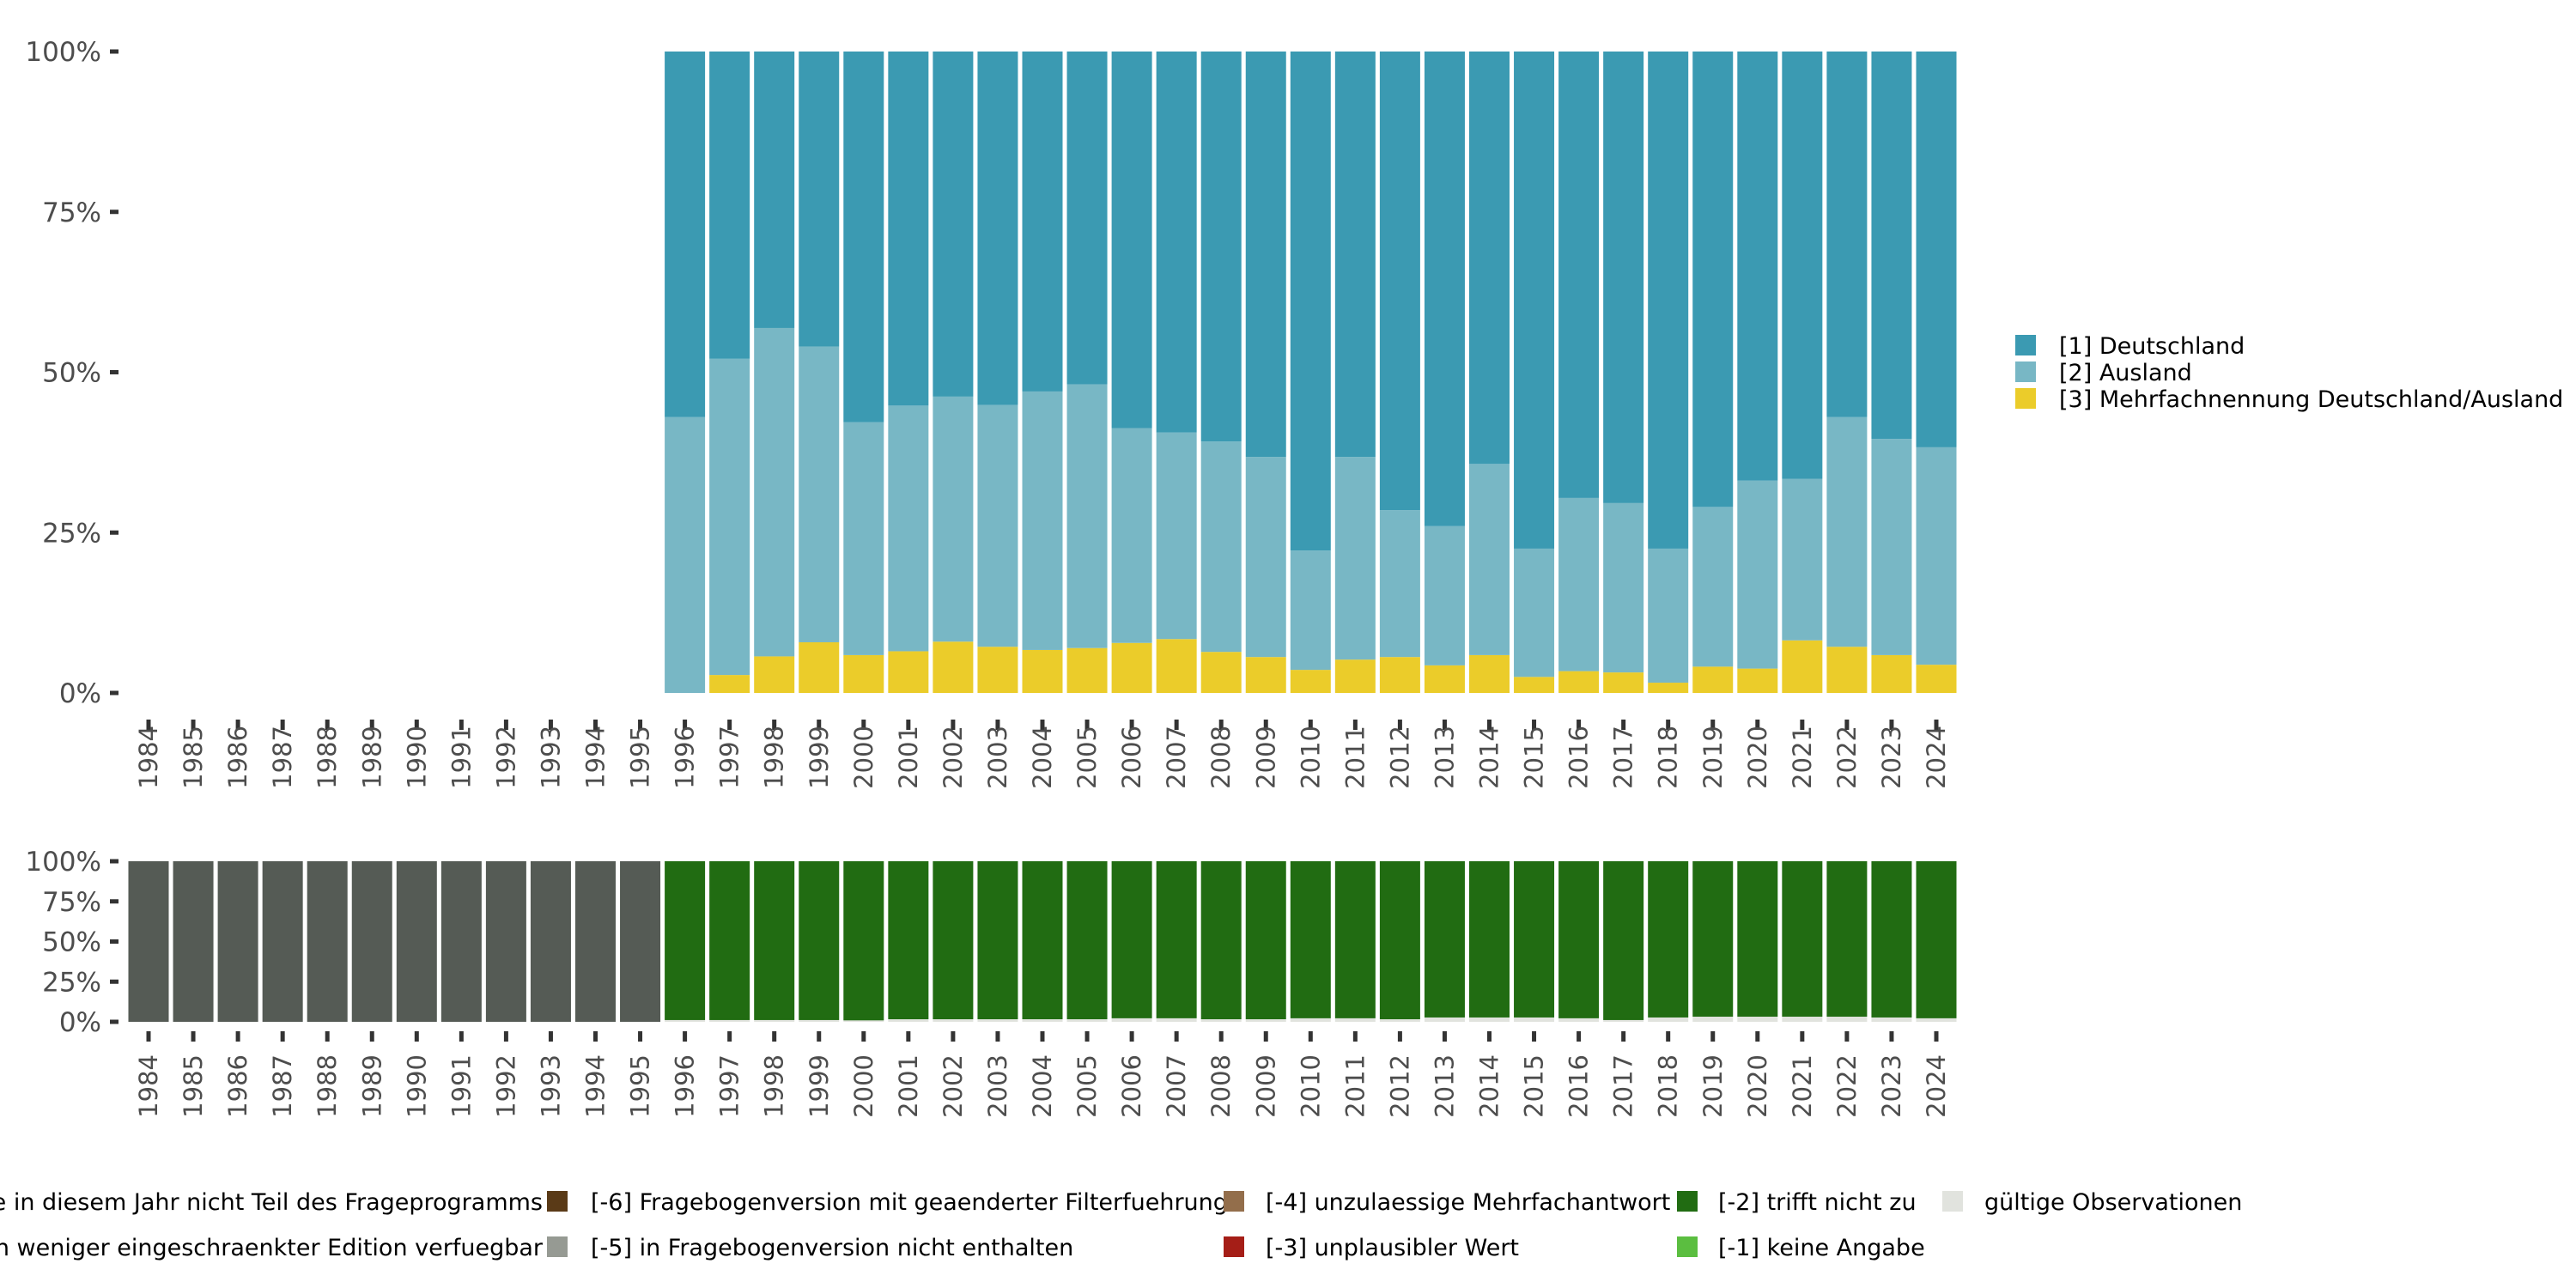 Image resolution: width=2576 pixels, height=1288 pixels. What do you see at coordinates (1713, 1086) in the screenshot?
I see `x-tick-label: 2019` at bounding box center [1713, 1086].